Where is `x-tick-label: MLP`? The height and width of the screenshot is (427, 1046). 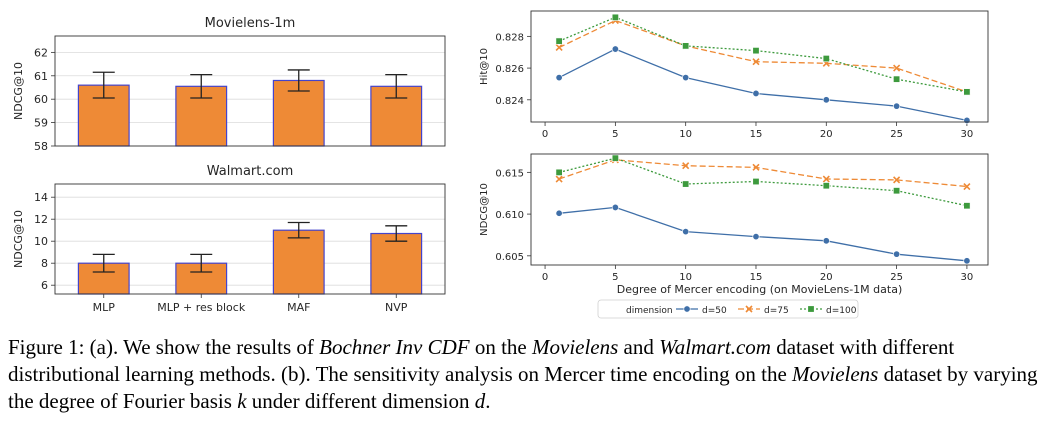
x-tick-label: MLP is located at coordinates (104, 307).